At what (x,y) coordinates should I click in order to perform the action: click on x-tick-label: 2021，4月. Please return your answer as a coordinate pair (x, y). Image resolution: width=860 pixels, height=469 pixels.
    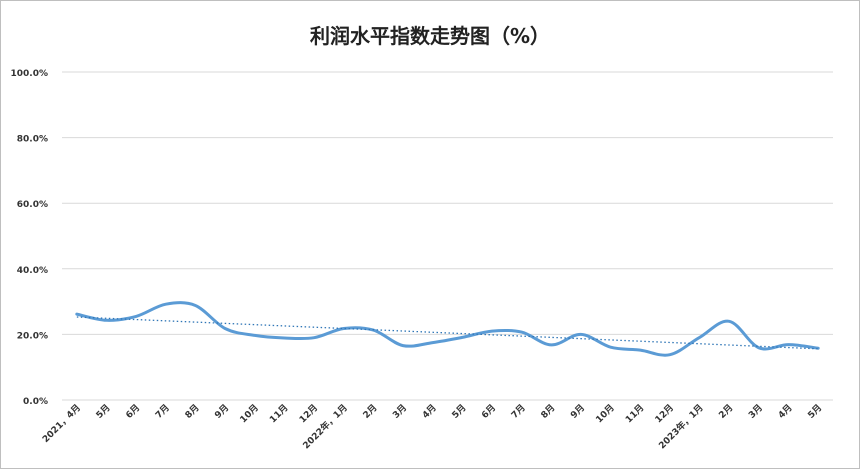
    Looking at the image, I should click on (61, 423).